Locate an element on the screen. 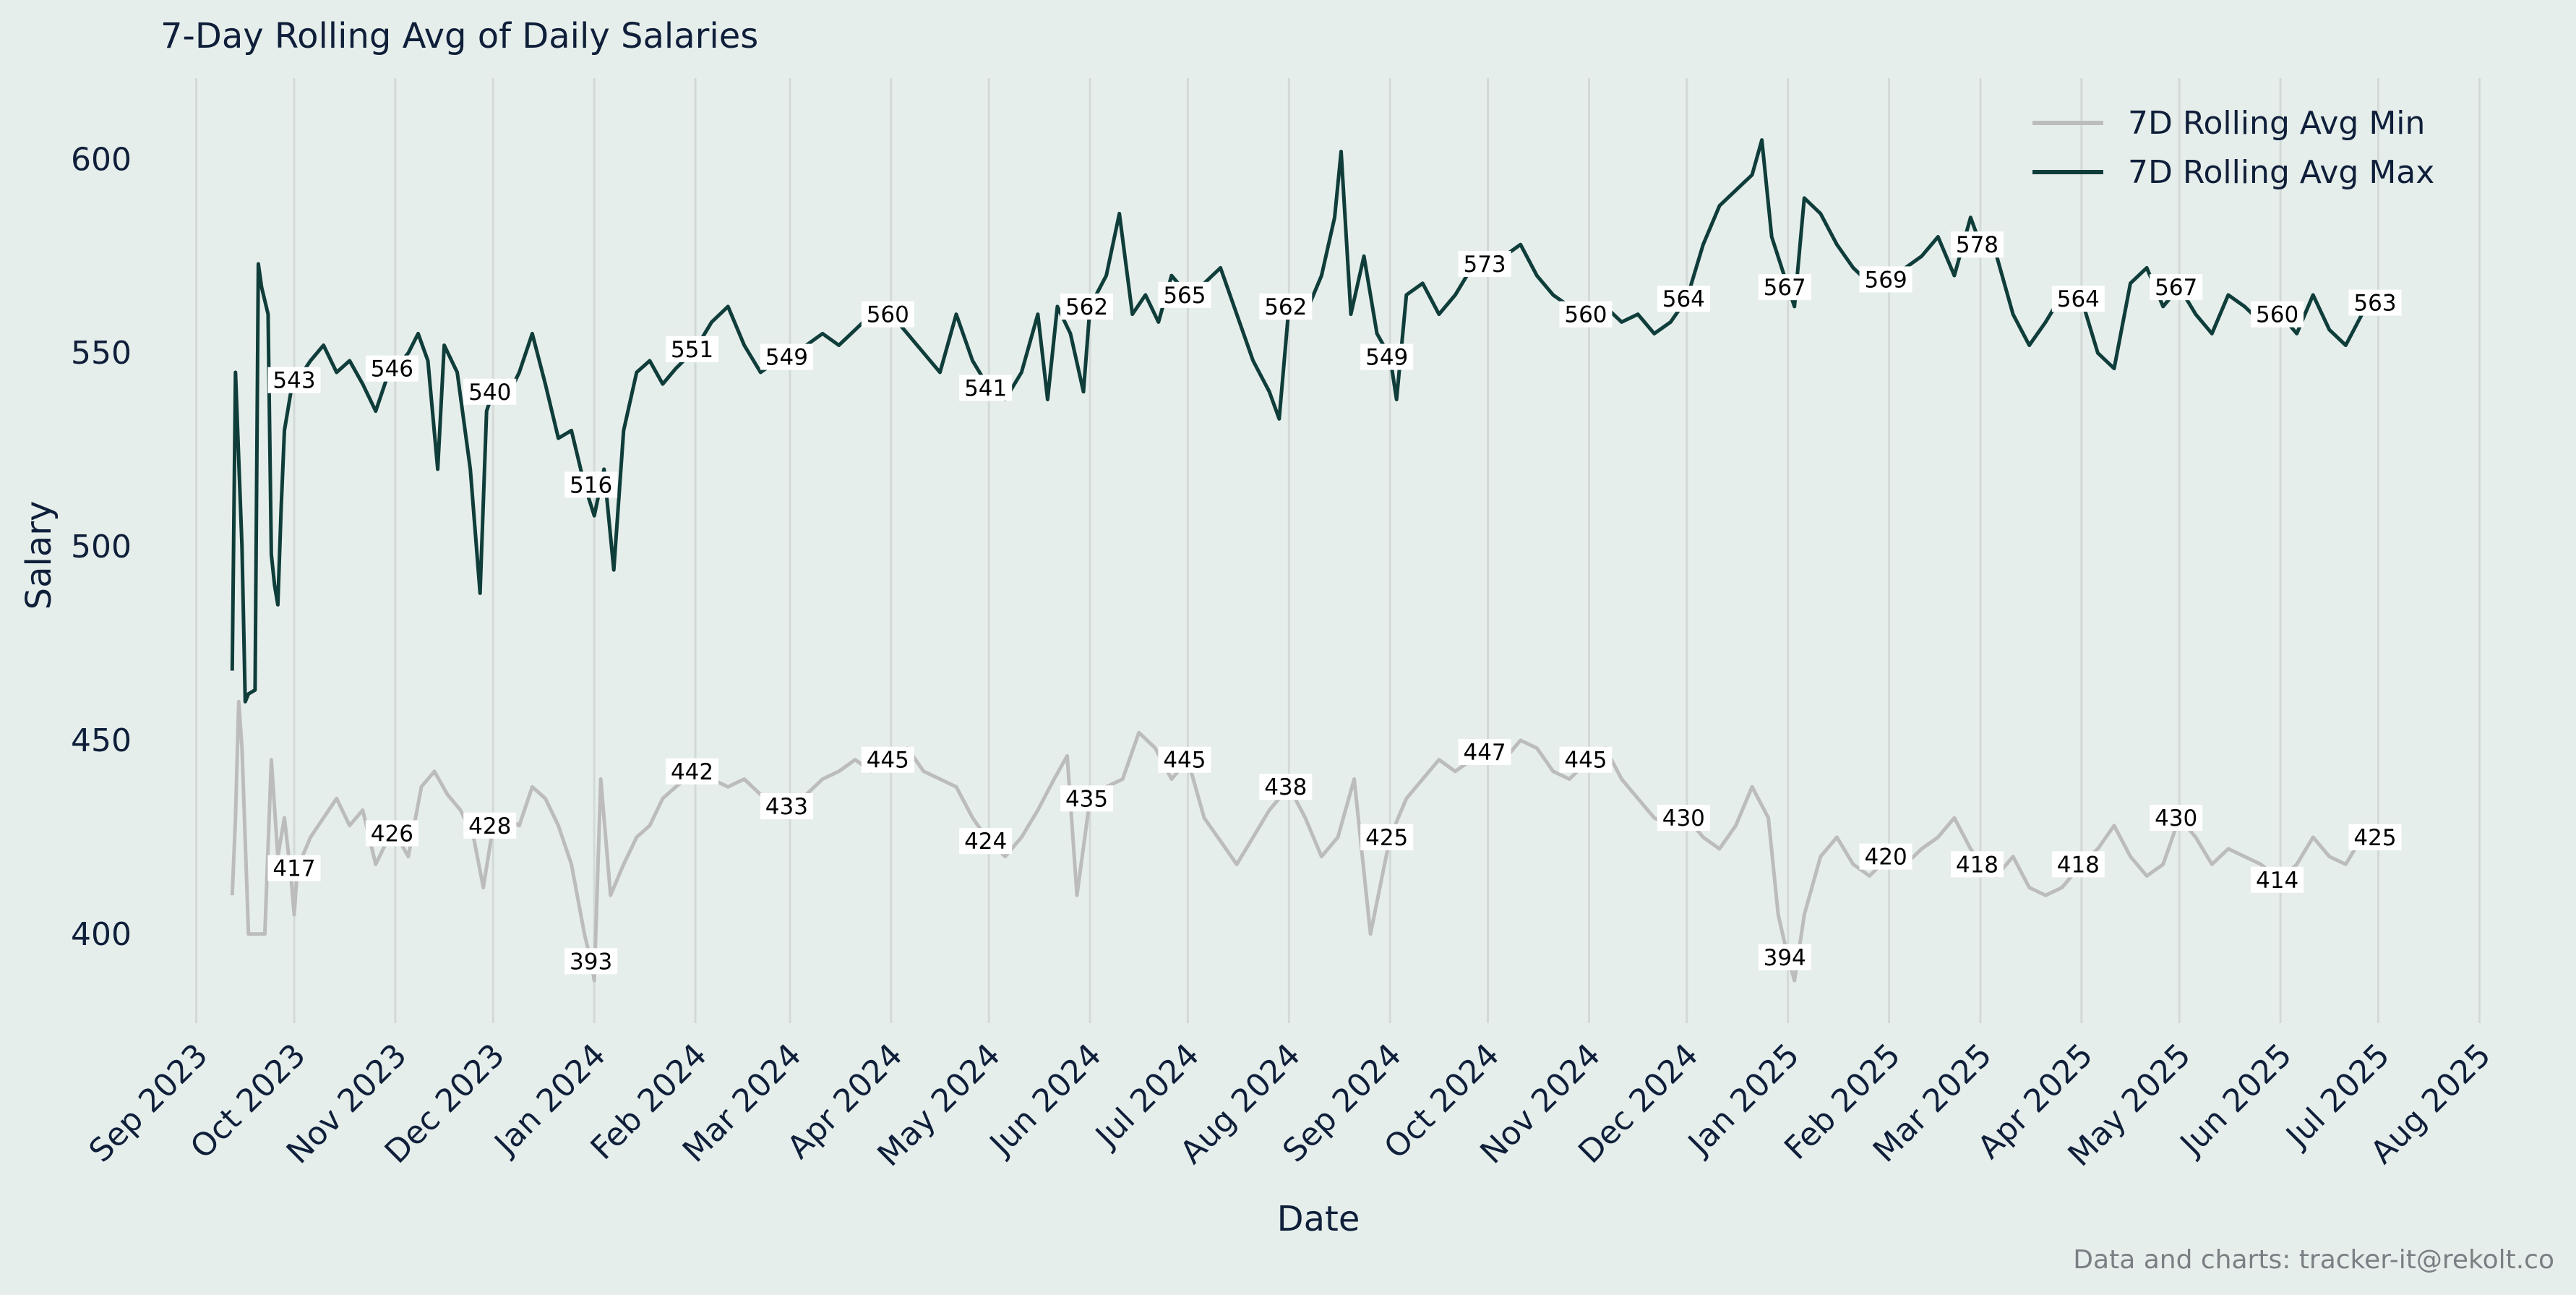 The height and width of the screenshot is (1295, 2576). data-label-text: 578 is located at coordinates (1977, 245).